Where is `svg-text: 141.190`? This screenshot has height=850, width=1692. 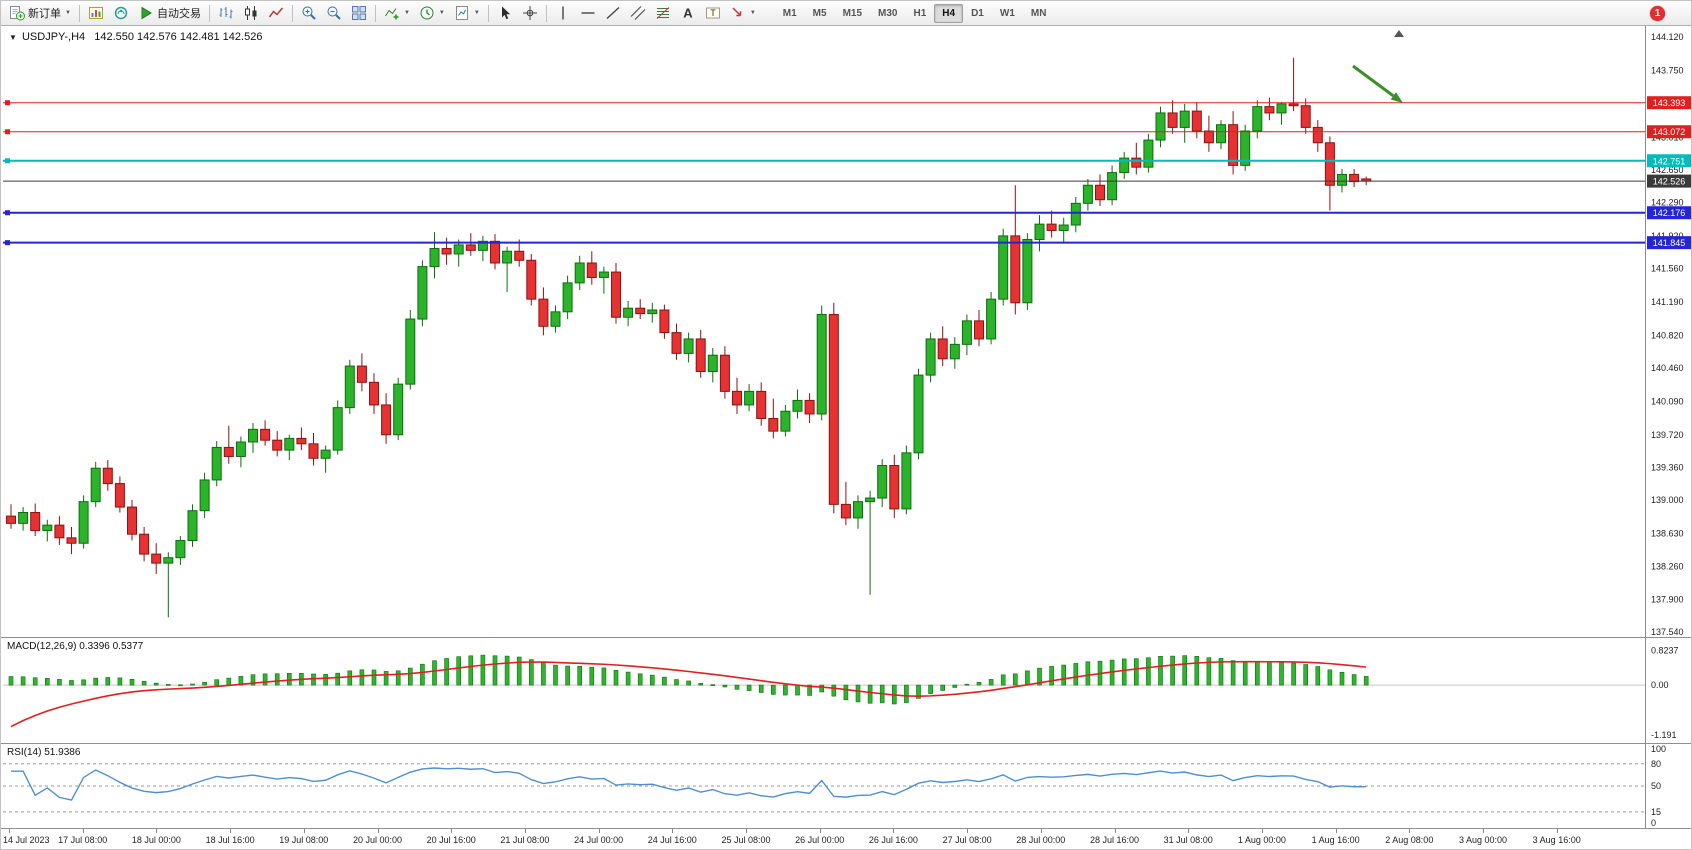 svg-text: 141.190 is located at coordinates (1667, 302).